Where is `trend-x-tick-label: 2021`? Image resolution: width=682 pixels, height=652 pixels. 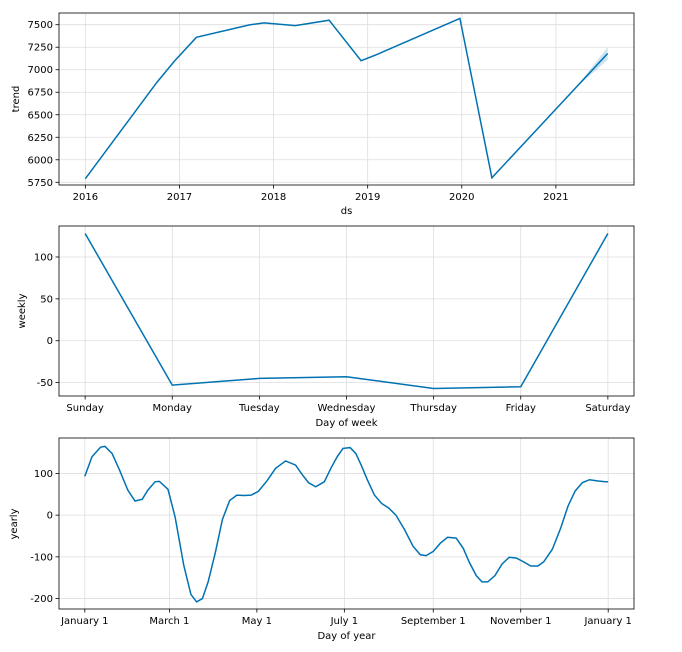
trend-x-tick-label: 2021 is located at coordinates (555, 197).